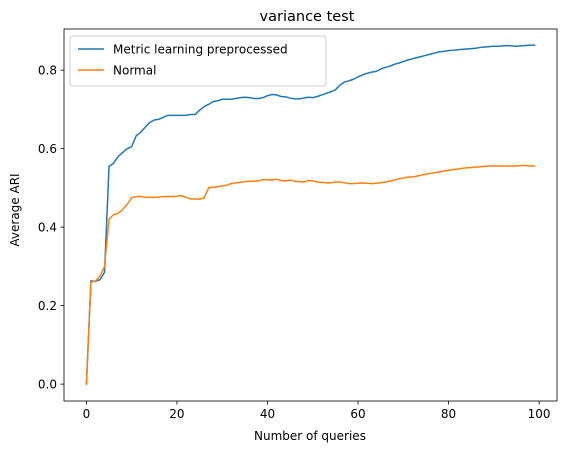 Image resolution: width=567 pixels, height=453 pixels. What do you see at coordinates (87, 414) in the screenshot?
I see `x-tick-label: 0` at bounding box center [87, 414].